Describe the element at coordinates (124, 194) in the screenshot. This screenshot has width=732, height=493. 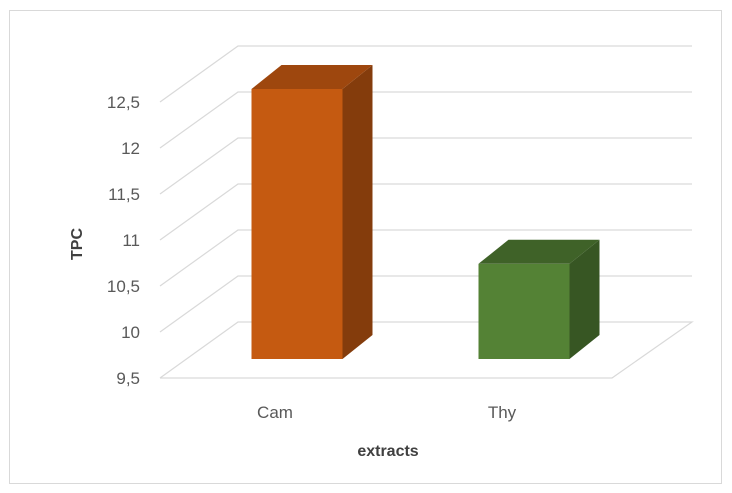
I see `y-tick-label: 11,5` at that location.